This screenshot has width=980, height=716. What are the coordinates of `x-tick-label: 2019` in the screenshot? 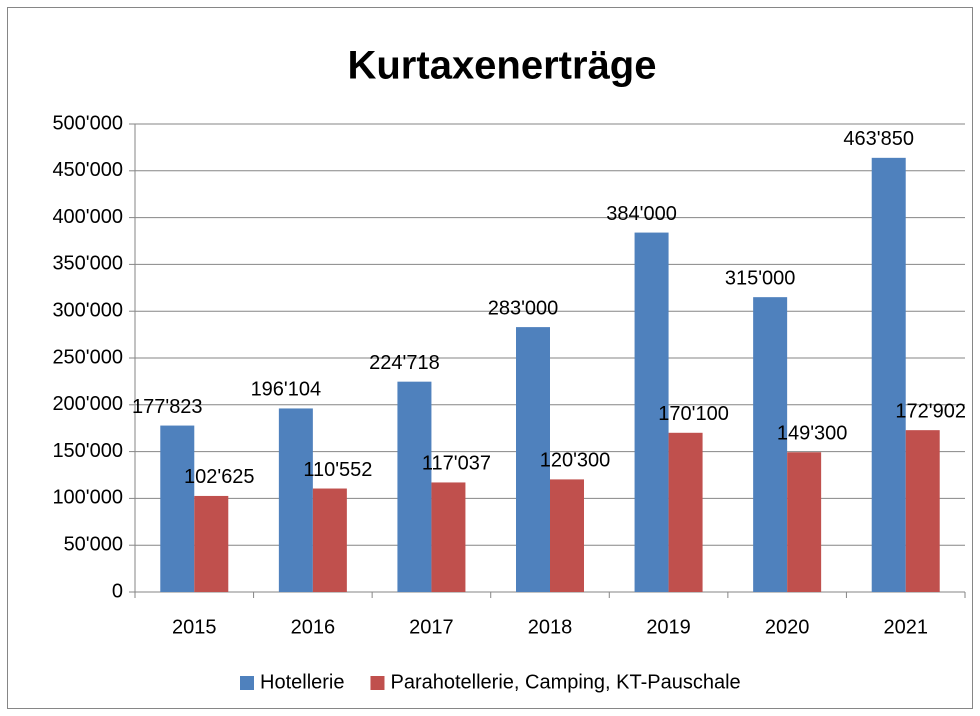 It's located at (668, 627).